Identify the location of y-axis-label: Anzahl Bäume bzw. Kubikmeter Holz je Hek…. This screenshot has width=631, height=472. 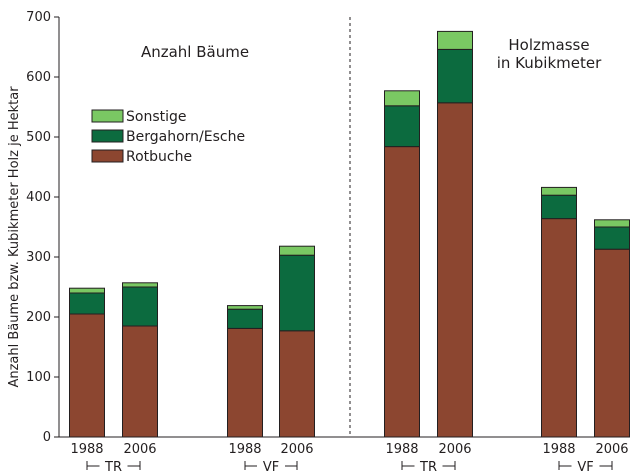
(14, 237).